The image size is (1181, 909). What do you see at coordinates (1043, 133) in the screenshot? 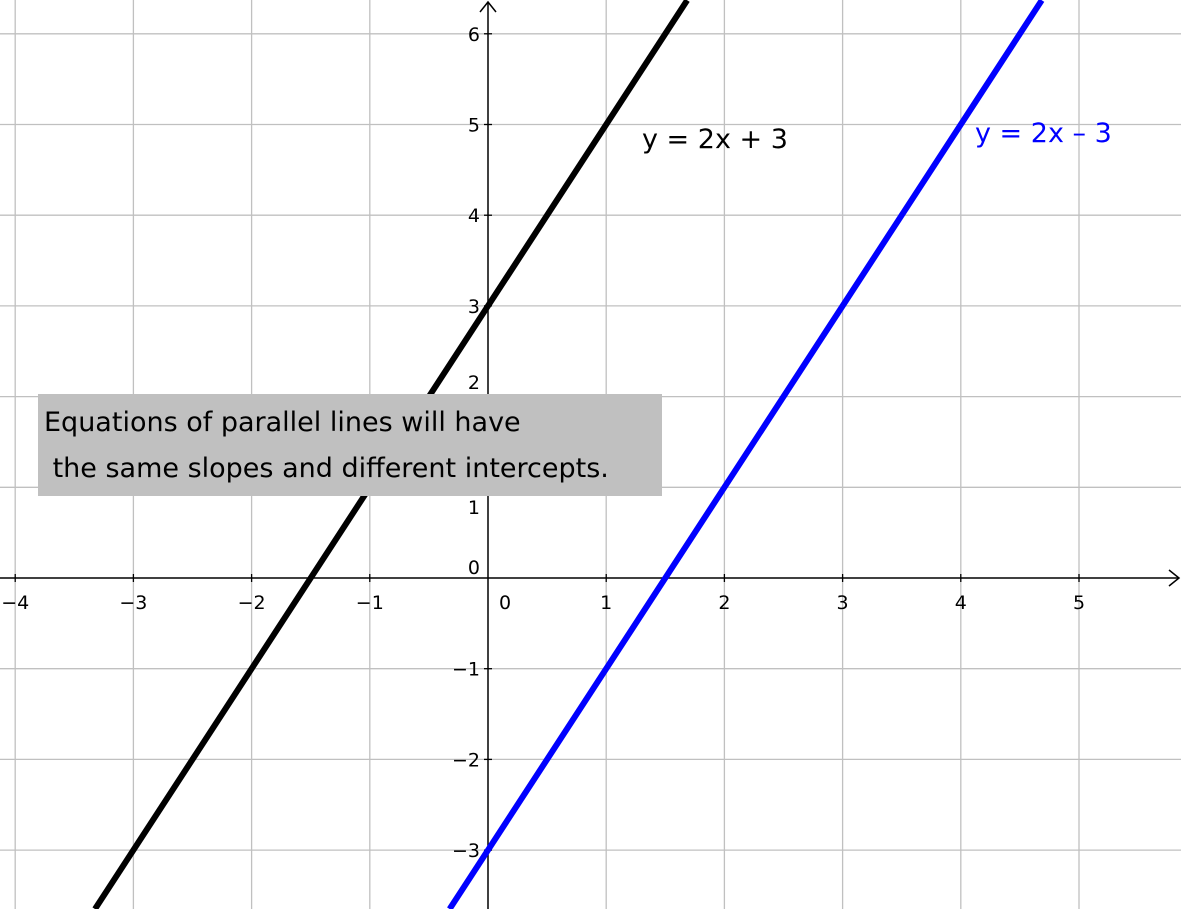
I see `line-label-blue: y = 2x – 3` at bounding box center [1043, 133].